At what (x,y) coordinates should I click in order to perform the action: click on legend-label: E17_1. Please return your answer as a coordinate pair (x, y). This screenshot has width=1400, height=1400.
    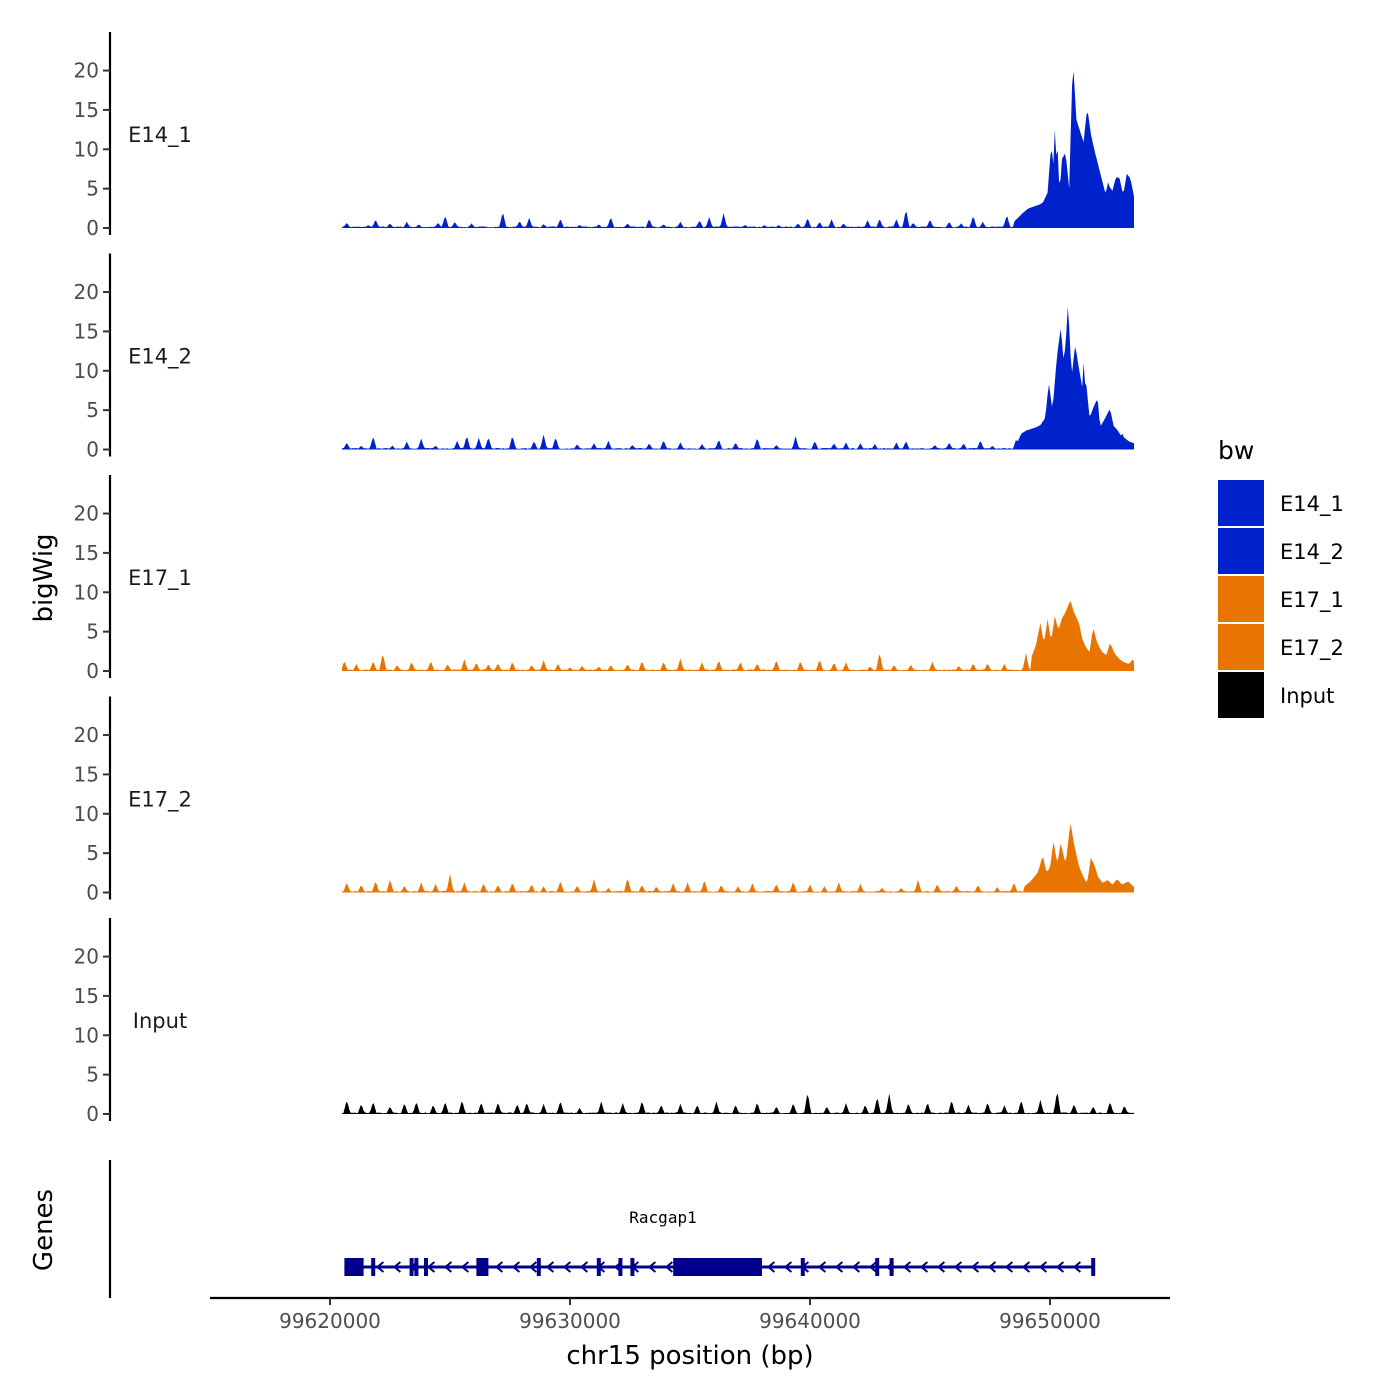
    Looking at the image, I should click on (1312, 600).